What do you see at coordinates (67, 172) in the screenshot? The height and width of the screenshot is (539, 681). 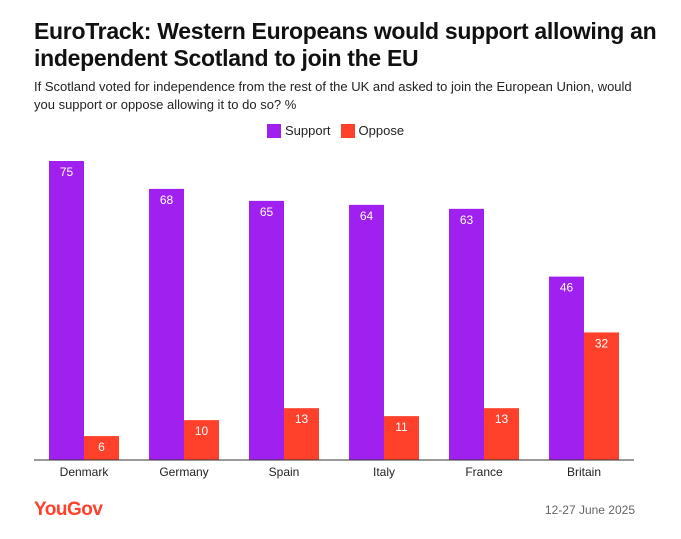 I see `data-label-support-denmark: 75` at bounding box center [67, 172].